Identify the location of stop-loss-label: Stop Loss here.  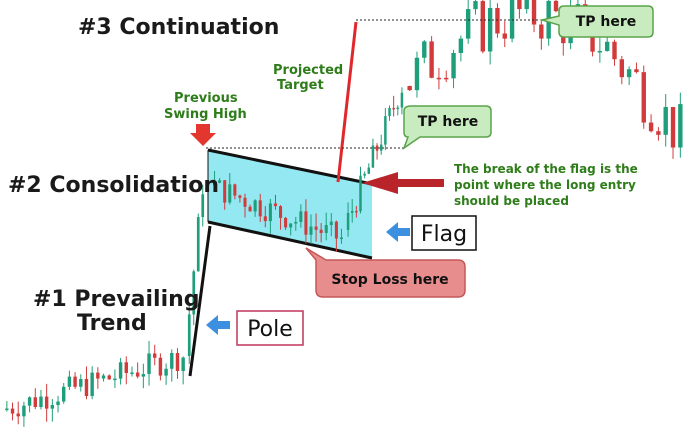
(389, 280).